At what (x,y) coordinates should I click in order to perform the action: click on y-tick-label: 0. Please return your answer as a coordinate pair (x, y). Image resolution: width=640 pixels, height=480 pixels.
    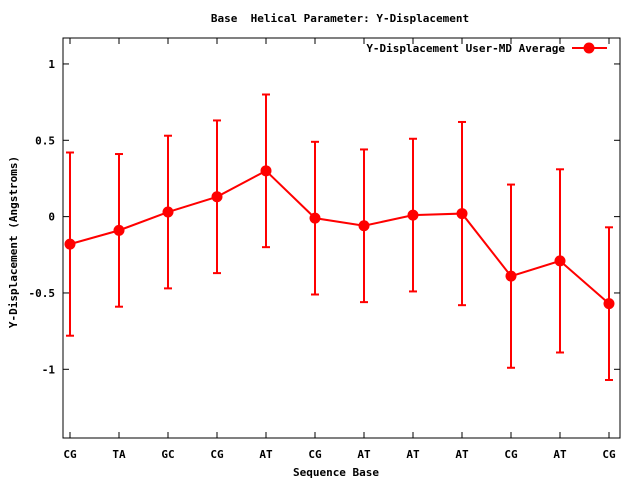
    Looking at the image, I should click on (51, 217).